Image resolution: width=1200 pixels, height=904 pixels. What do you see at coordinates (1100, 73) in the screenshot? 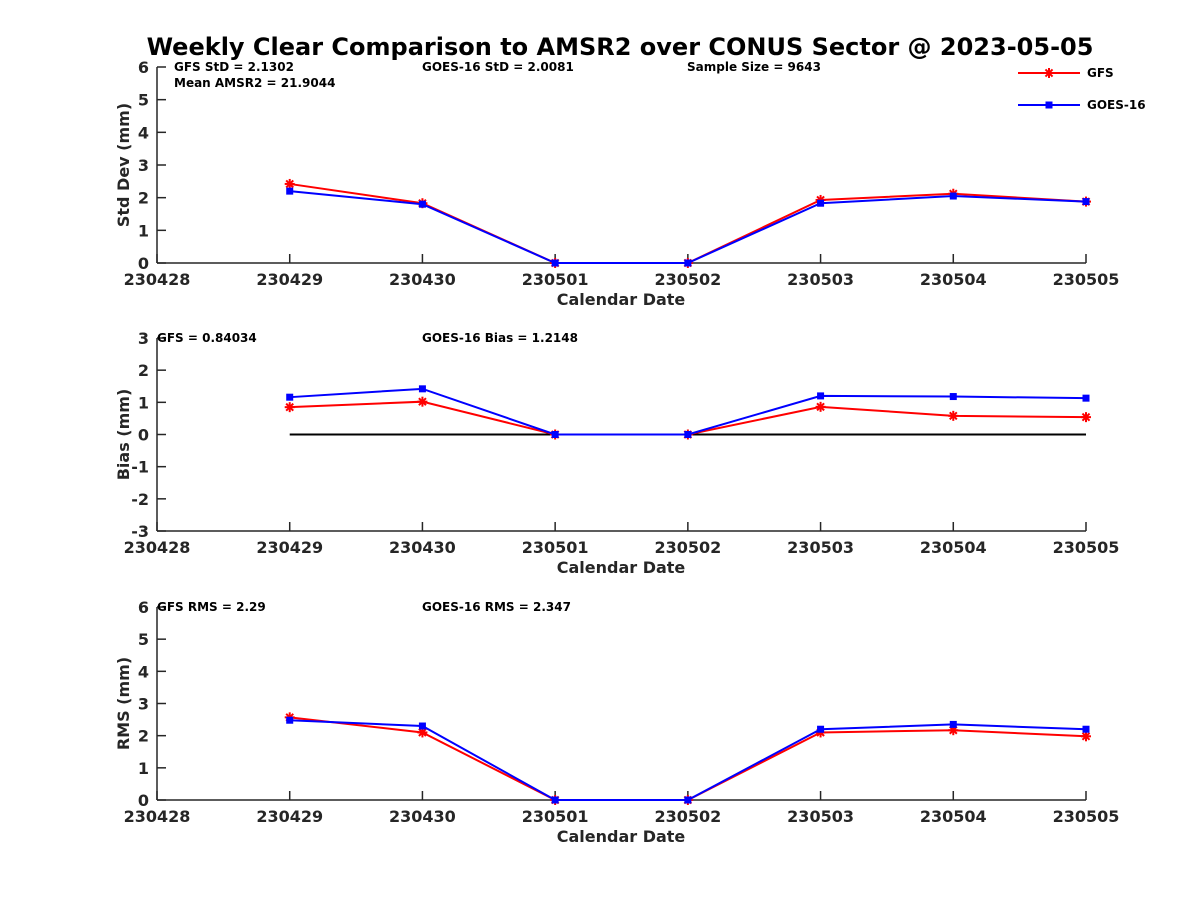
I see `legend-label: GFS` at bounding box center [1100, 73].